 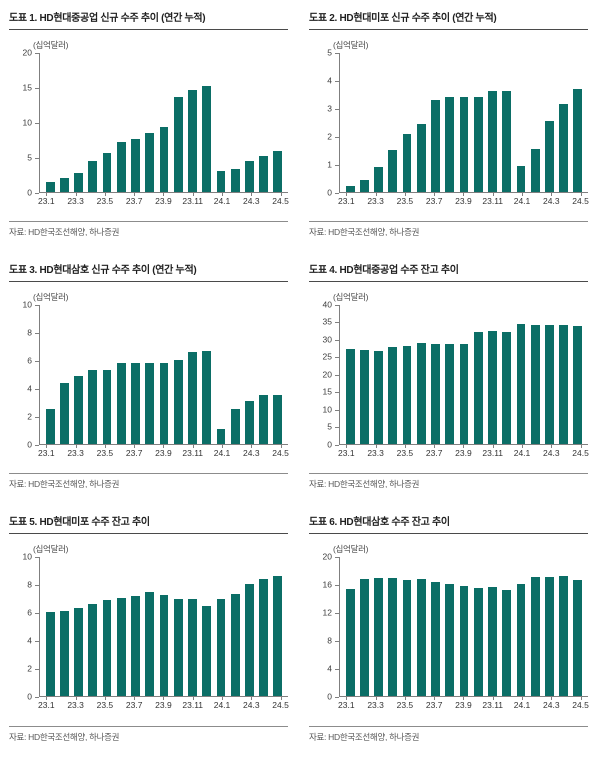 I want to click on y-tick-label: 6, so click(x=29, y=360).